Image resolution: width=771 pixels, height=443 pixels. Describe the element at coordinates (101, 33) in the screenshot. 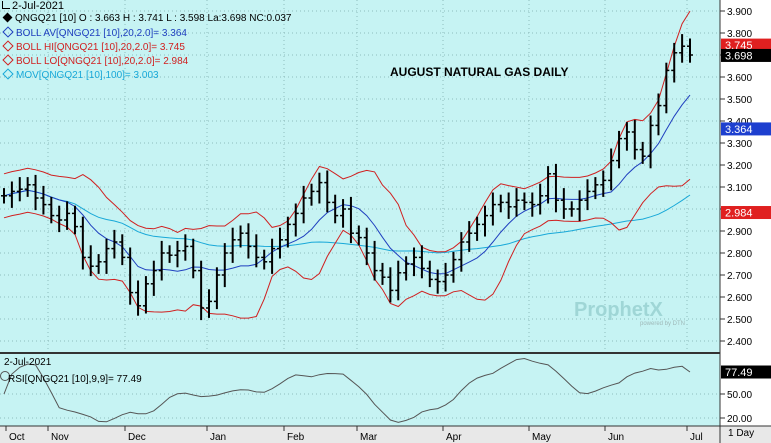

I see `legend-text: BOLL AV[QNGQ21 [10],20,2.0]= 3.364` at that location.